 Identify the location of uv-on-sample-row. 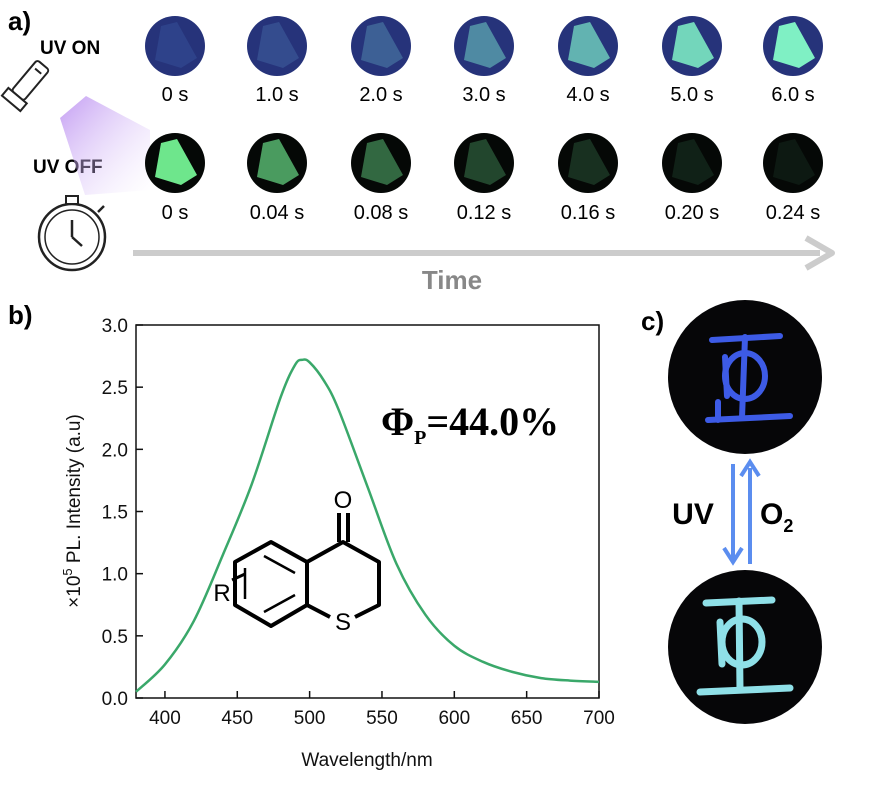
(484, 46).